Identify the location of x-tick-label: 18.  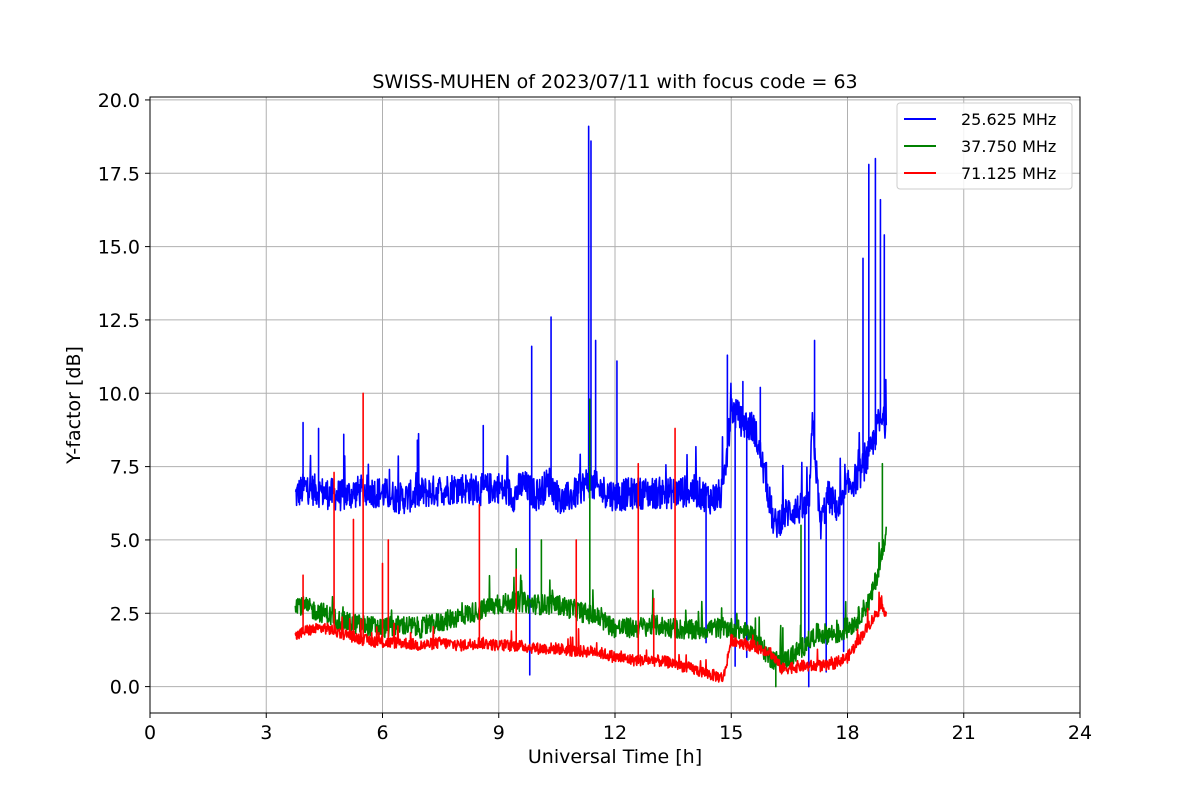
(847, 733).